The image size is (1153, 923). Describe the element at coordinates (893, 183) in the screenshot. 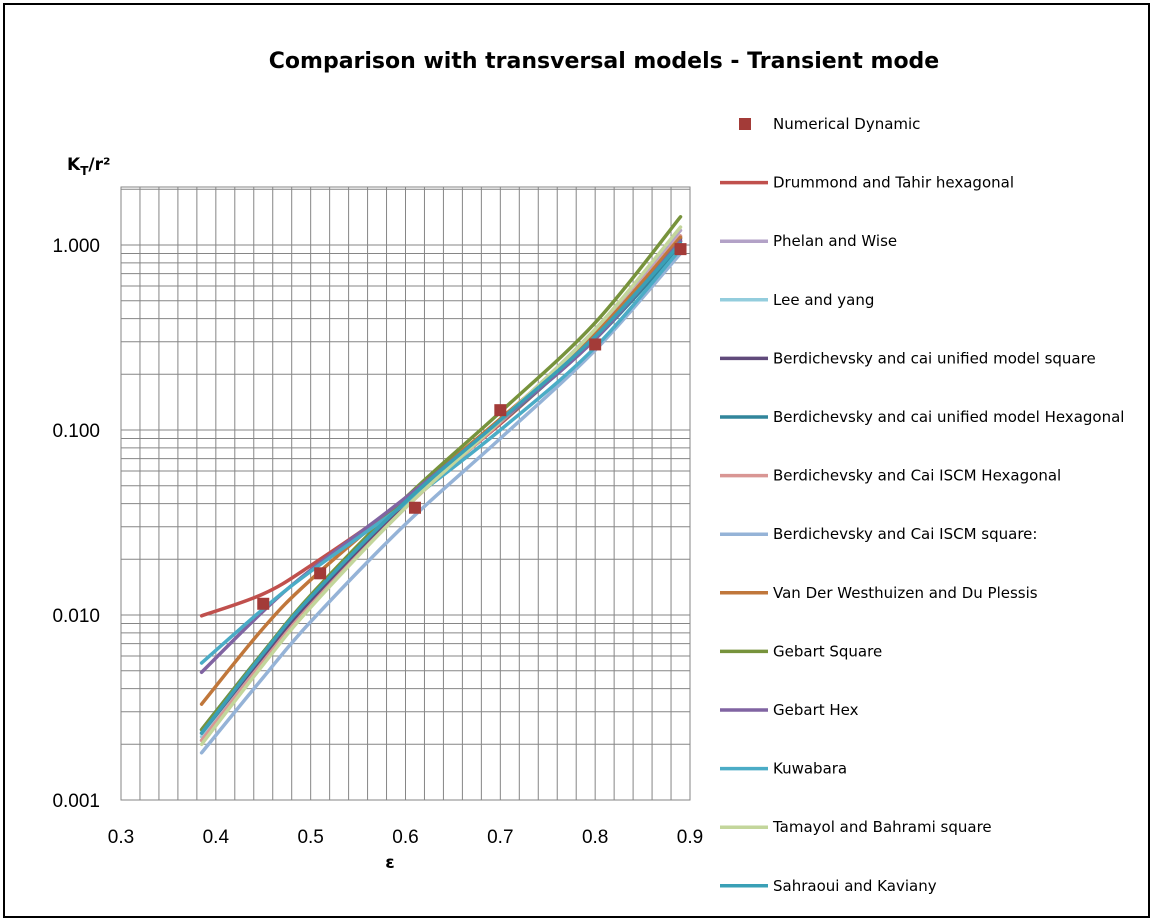

I see `legend-label: Drummond and Tahir hexagonal` at that location.